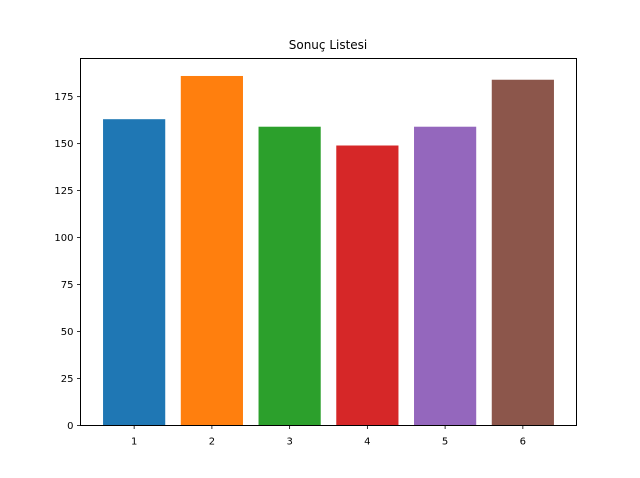 This screenshot has height=478, width=640. What do you see at coordinates (70, 426) in the screenshot?
I see `y-tick-label: 0` at bounding box center [70, 426].